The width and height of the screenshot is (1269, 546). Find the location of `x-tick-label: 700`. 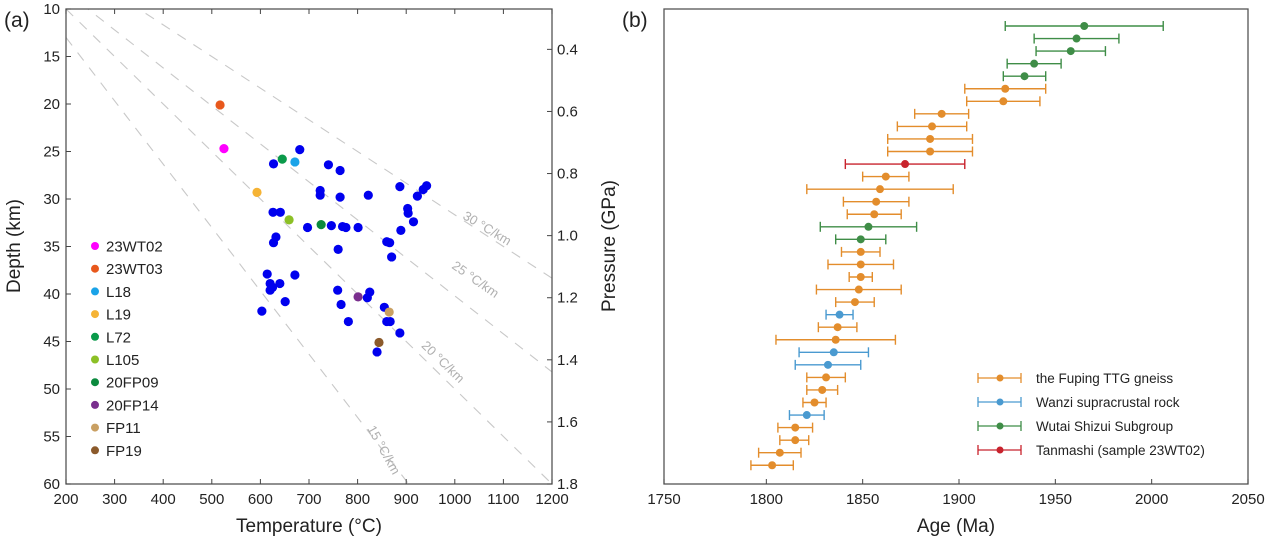

x-tick-label: 700 is located at coordinates (308, 499).